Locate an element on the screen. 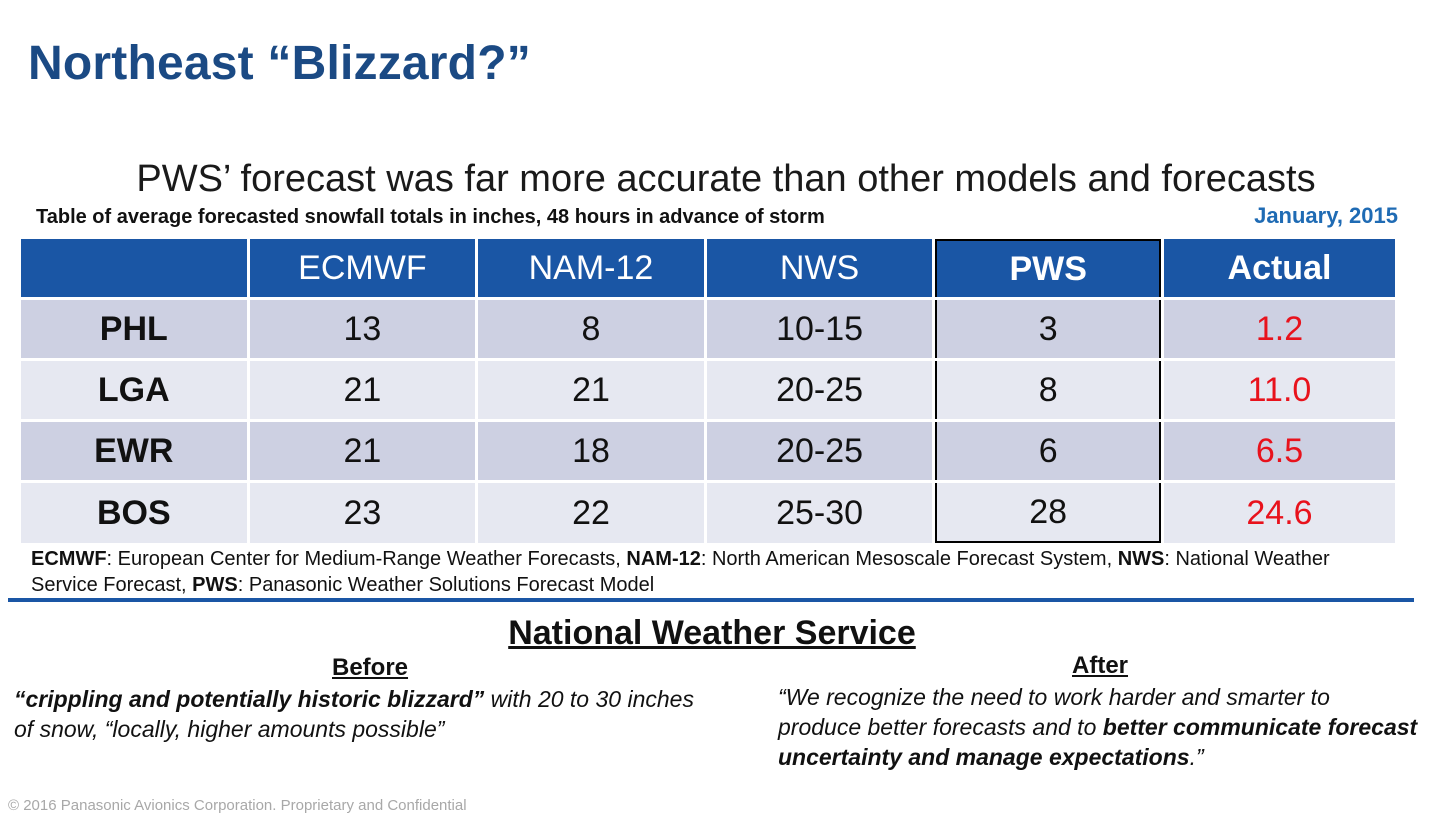 Image resolution: width=1440 pixels, height=815 pixels. nws-cell: 25-30 is located at coordinates (819, 513).